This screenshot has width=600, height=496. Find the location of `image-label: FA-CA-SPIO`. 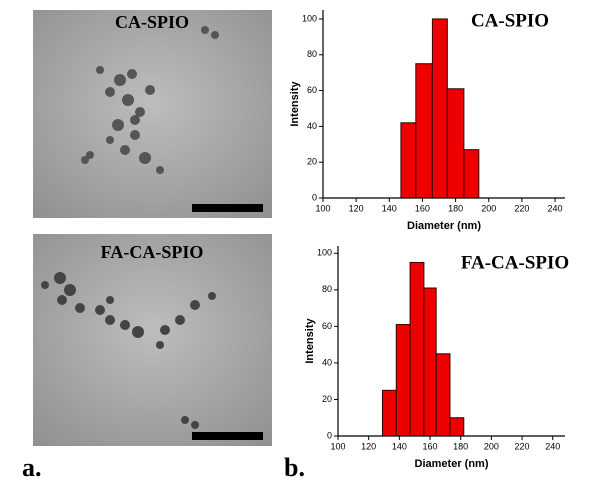

image-label: FA-CA-SPIO is located at coordinates (152, 252).